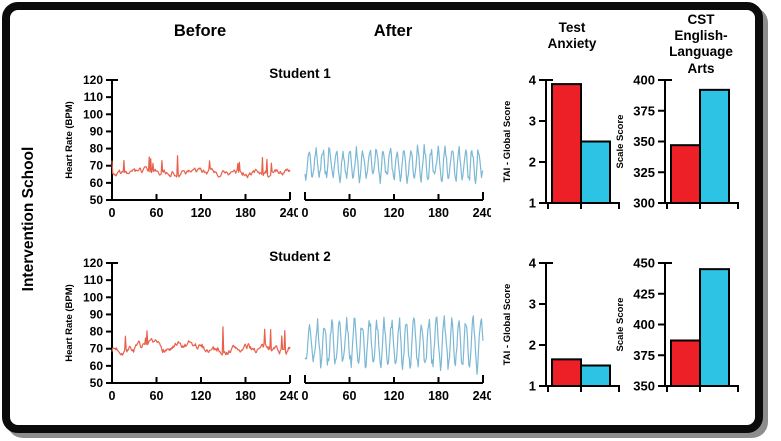 This screenshot has width=781, height=441. What do you see at coordinates (200, 31) in the screenshot?
I see `column-header-before: Before` at bounding box center [200, 31].